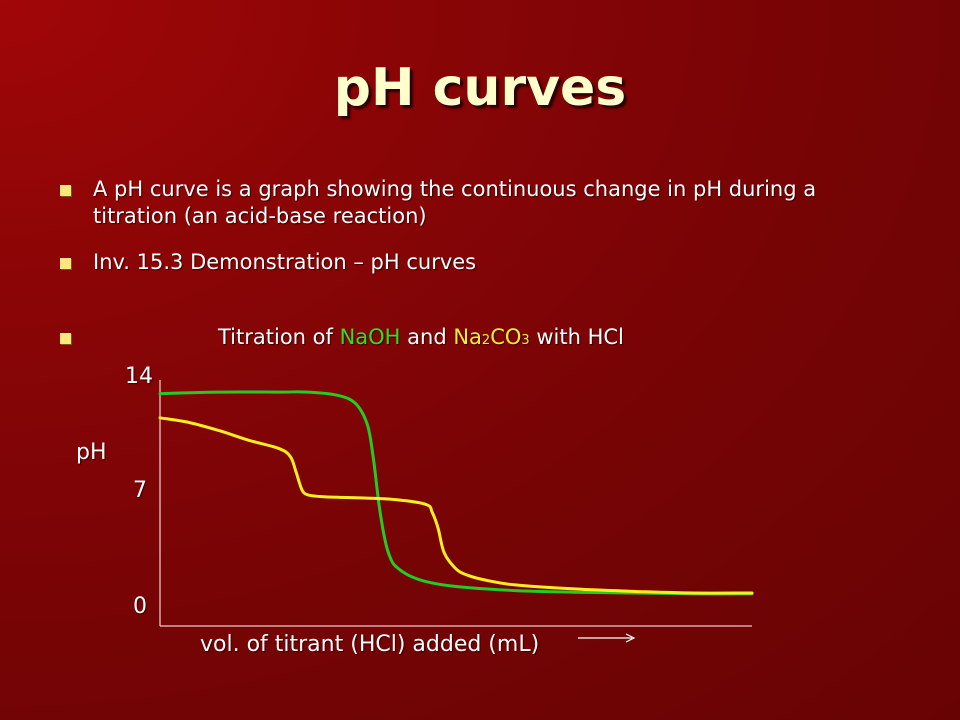 The width and height of the screenshot is (960, 720). I want to click on y-tick-7: 7, so click(140, 490).